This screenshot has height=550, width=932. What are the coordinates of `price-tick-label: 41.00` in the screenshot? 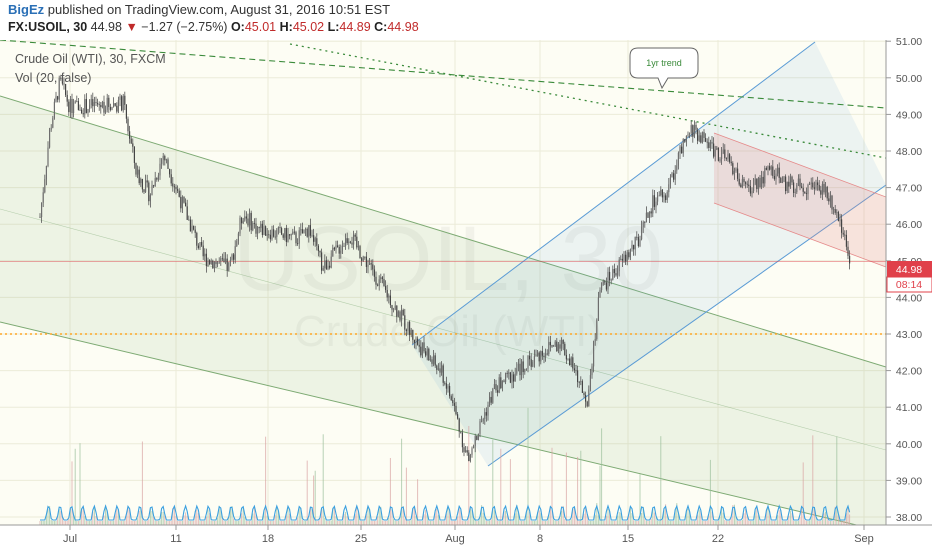 It's located at (909, 408).